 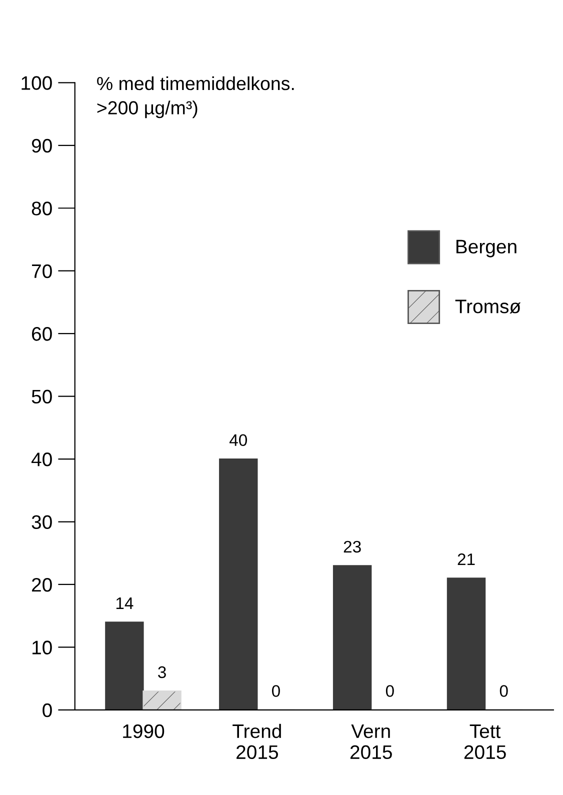 What do you see at coordinates (125, 603) in the screenshot?
I see `data-label: 14` at bounding box center [125, 603].